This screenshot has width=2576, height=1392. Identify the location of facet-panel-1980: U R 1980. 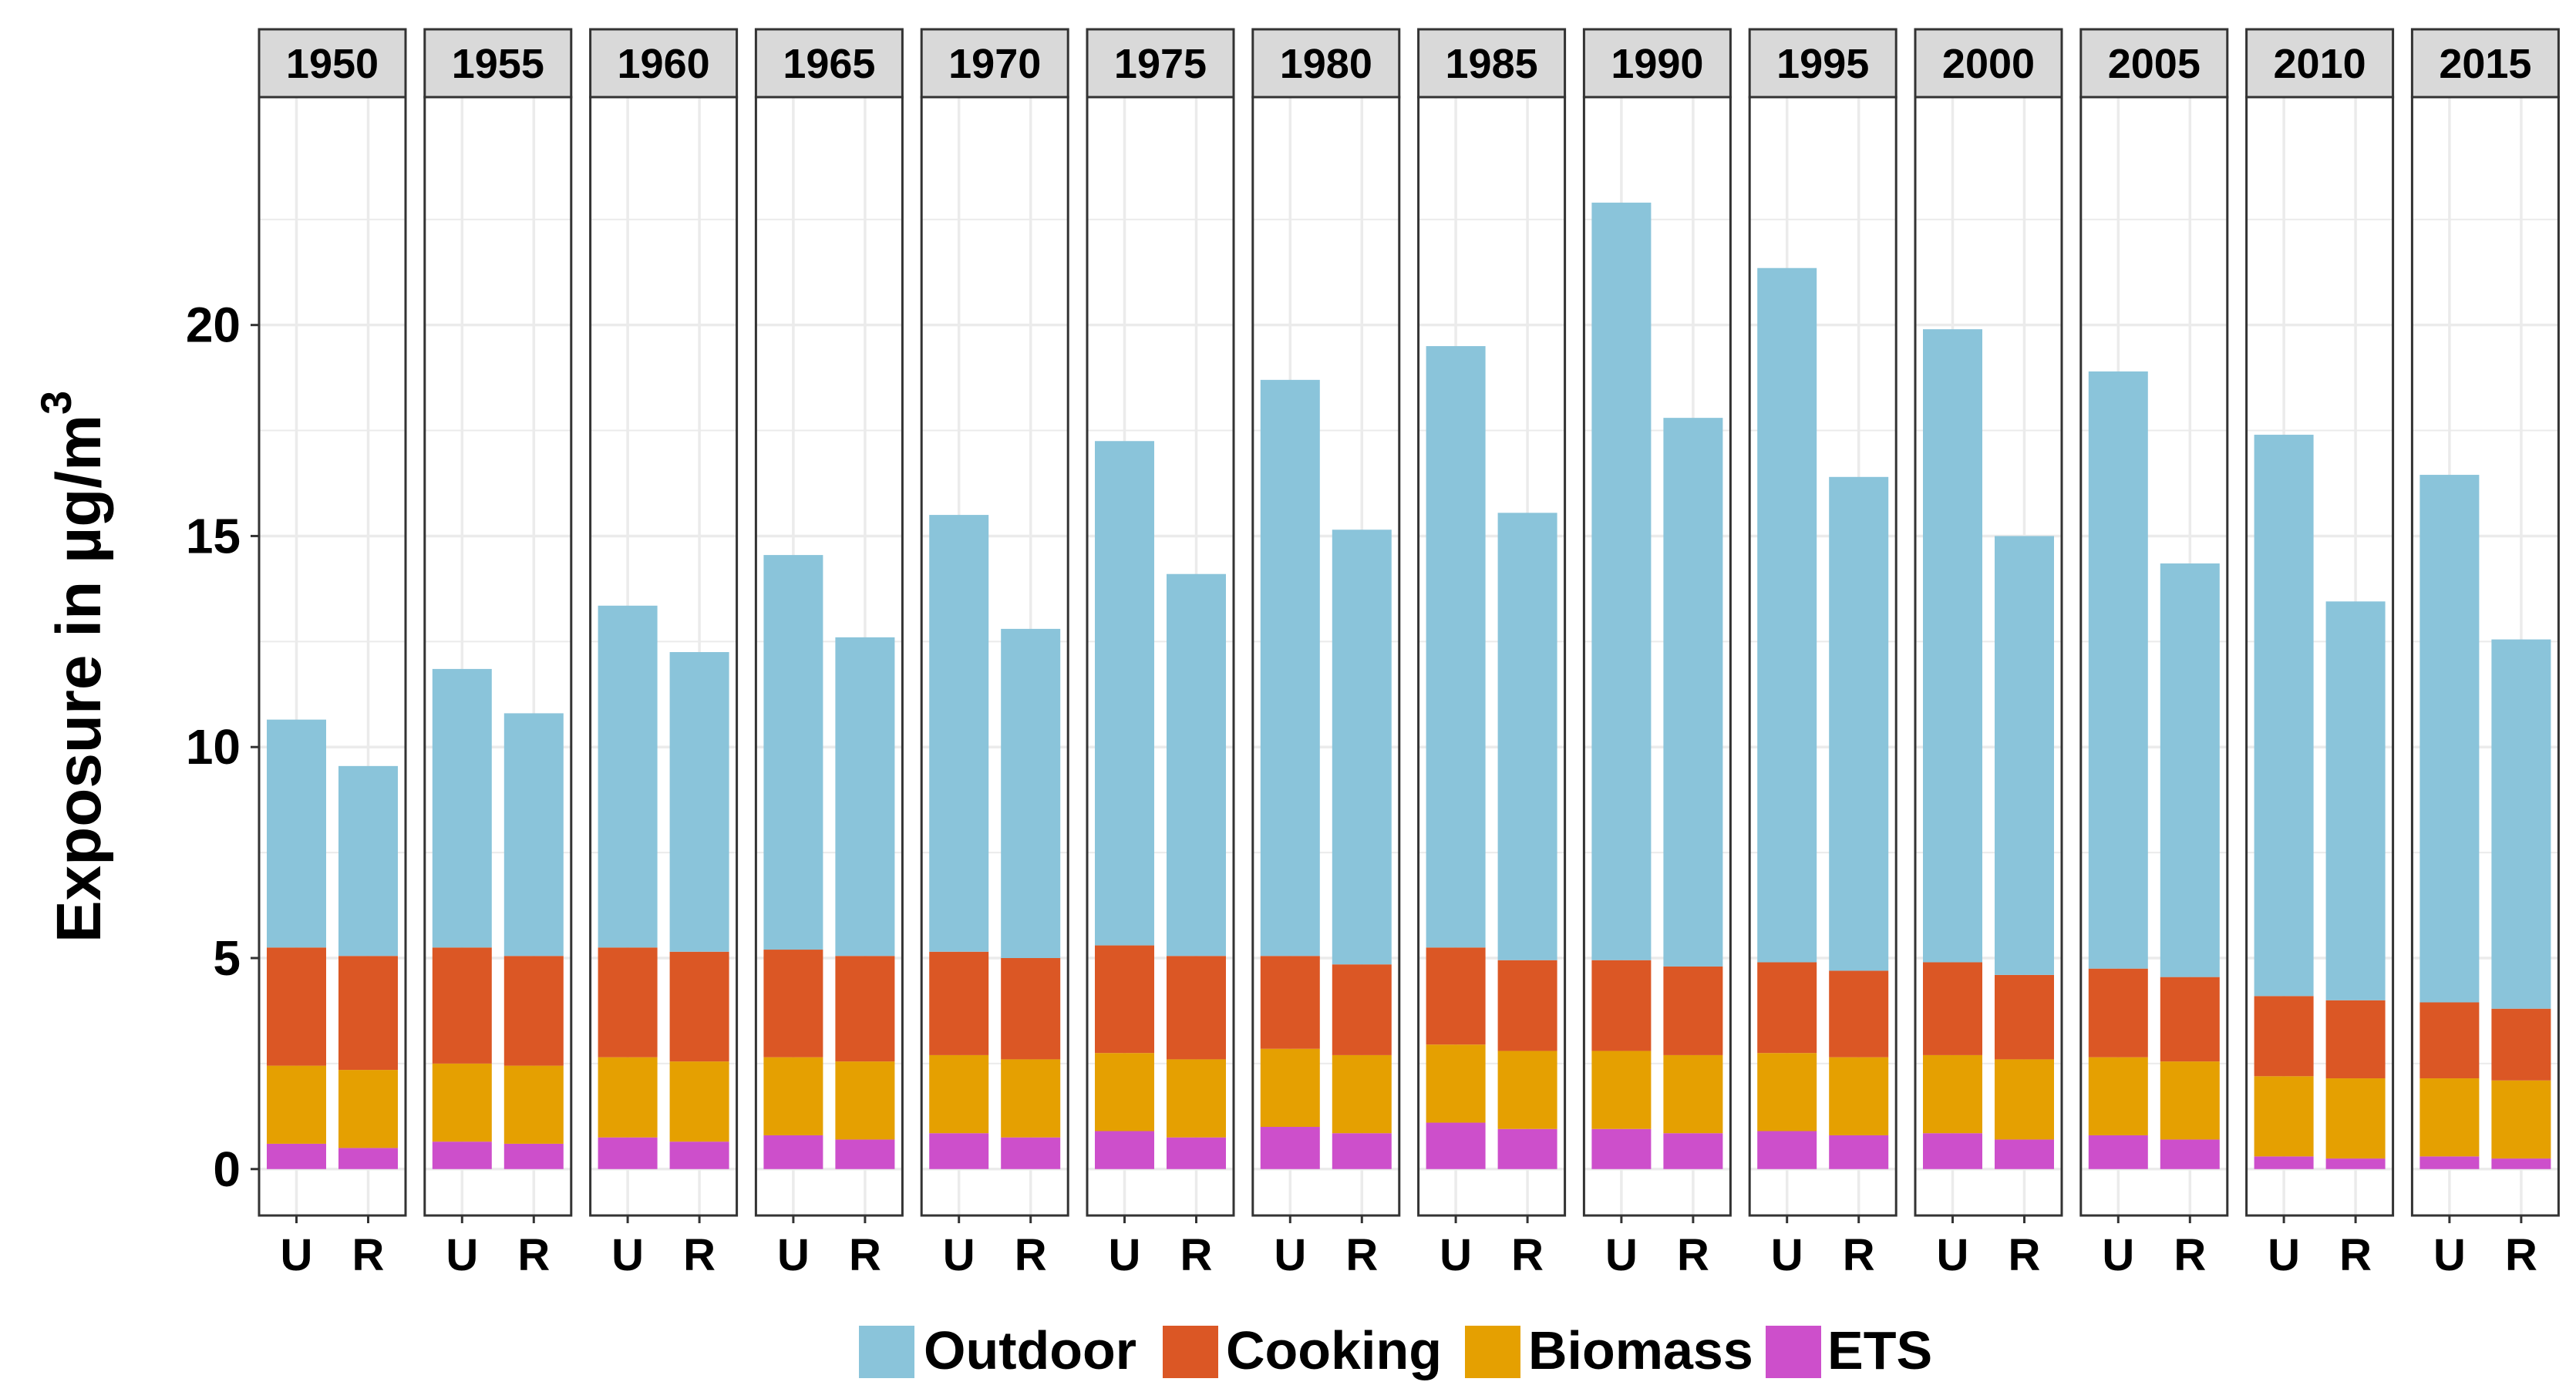
(1326, 654).